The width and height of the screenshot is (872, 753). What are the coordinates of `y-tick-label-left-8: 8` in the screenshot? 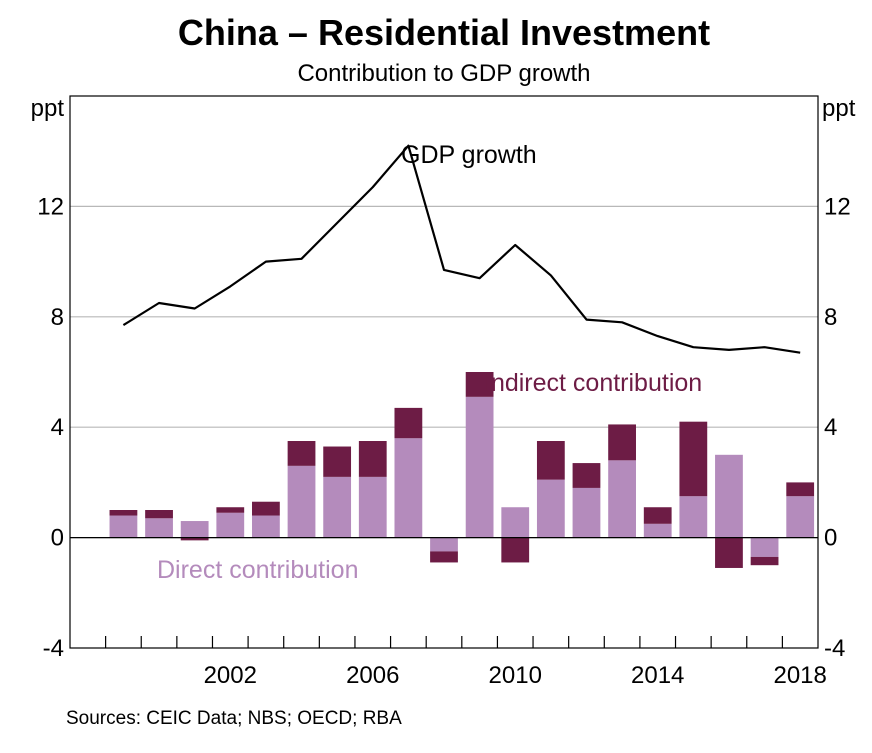 It's located at (57, 317).